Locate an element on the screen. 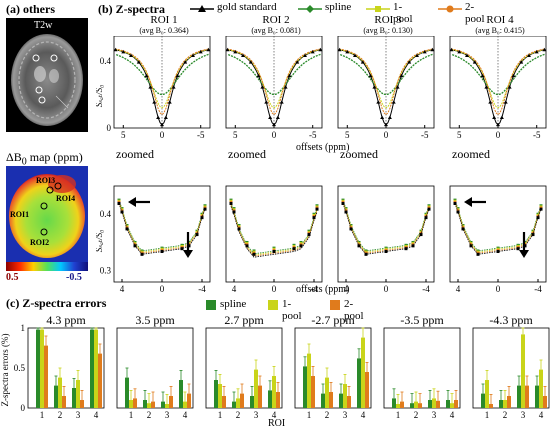  errors-ylabel: Z-spectra errors (%) is located at coordinates (5, 370).